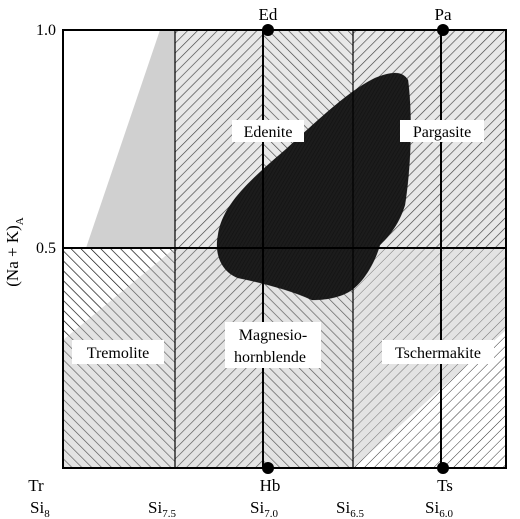 The width and height of the screenshot is (520, 519). What do you see at coordinates (443, 30) in the screenshot?
I see `pa-point` at bounding box center [443, 30].